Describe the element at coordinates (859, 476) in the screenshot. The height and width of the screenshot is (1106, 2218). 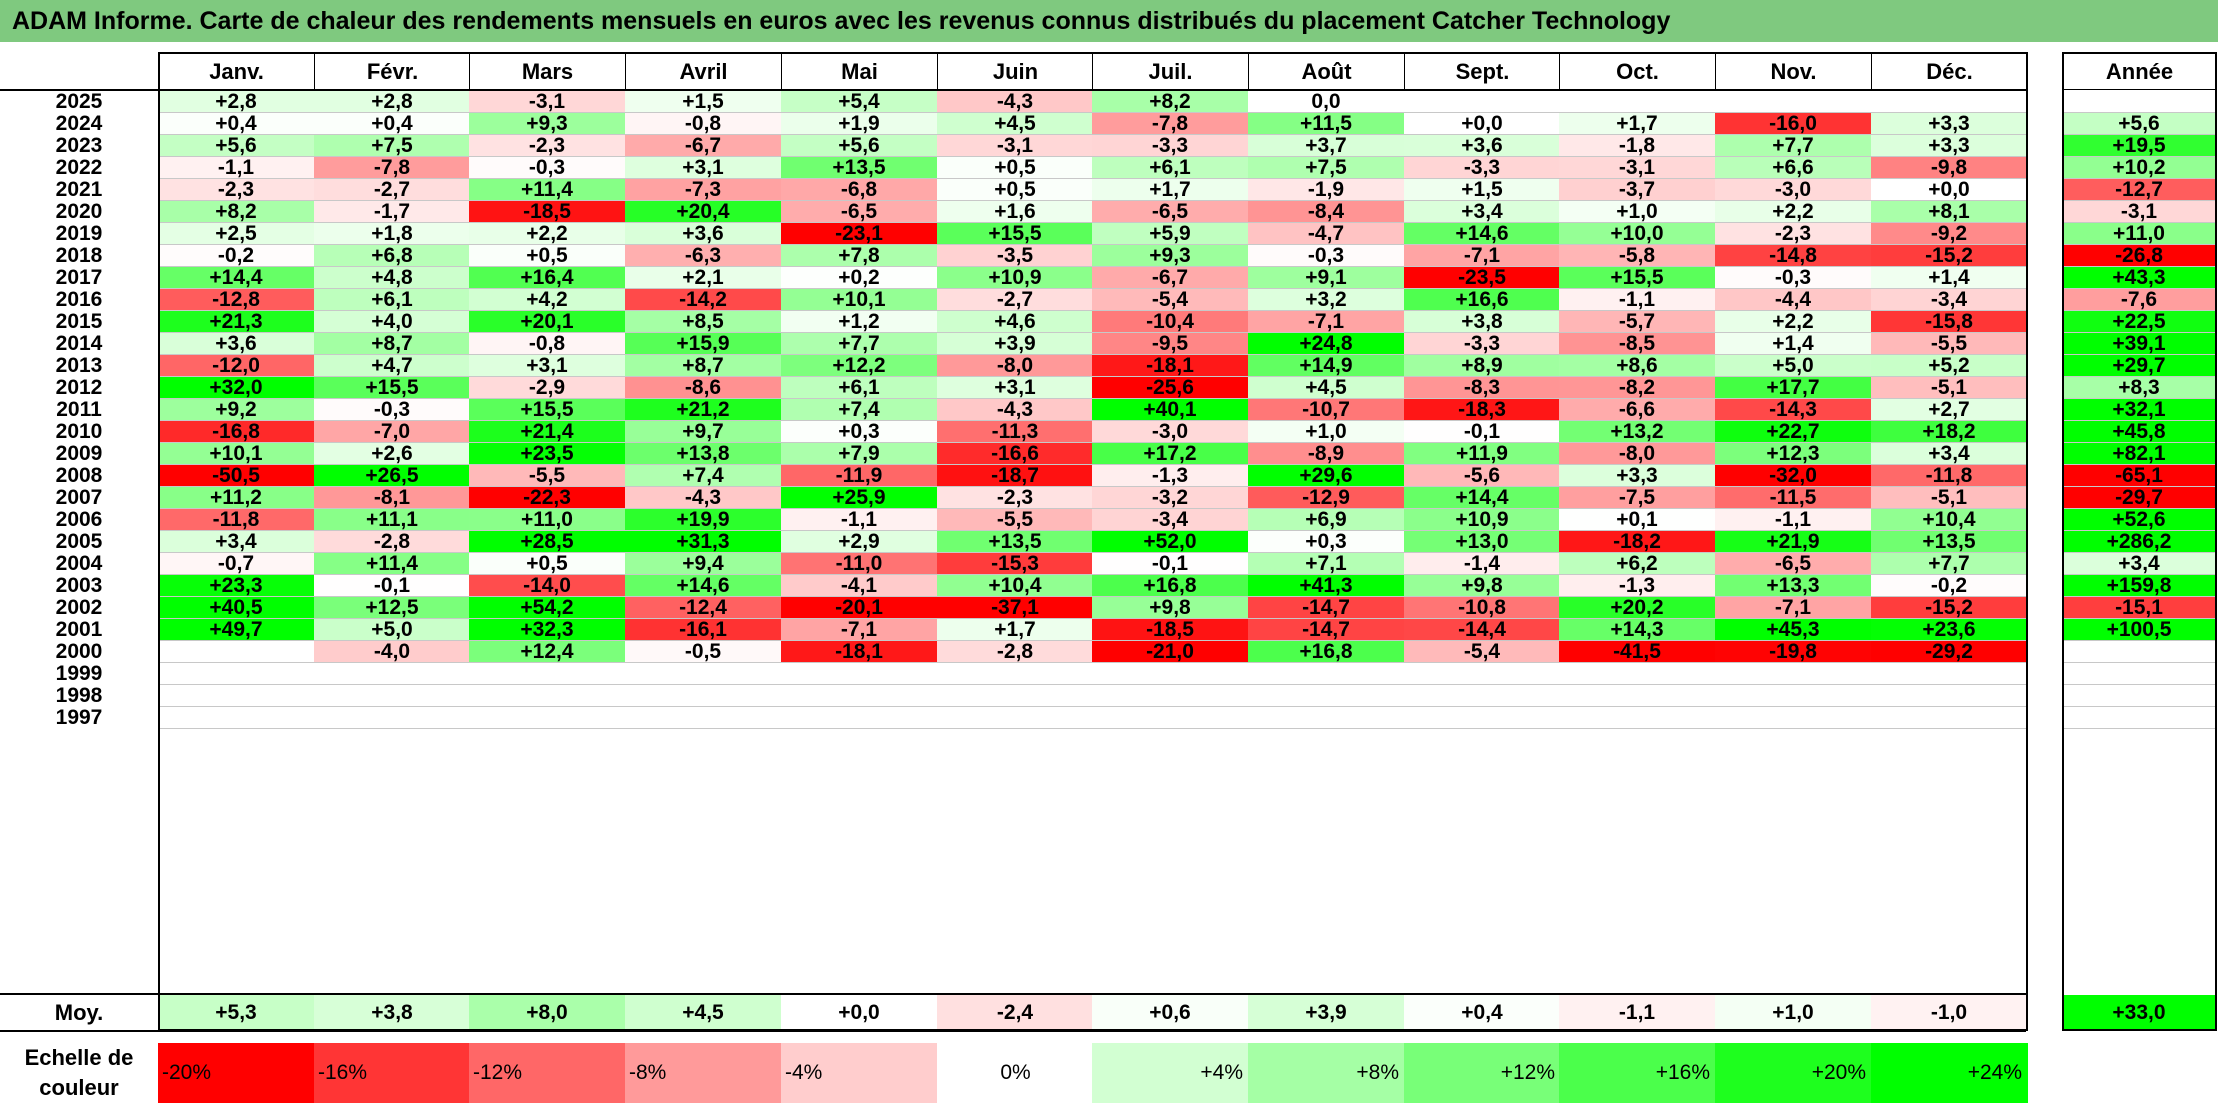
I see `heatmap-cell: -11,9` at that location.